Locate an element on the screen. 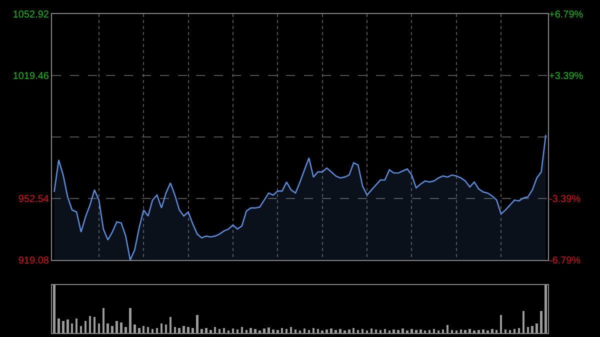 The width and height of the screenshot is (600, 337). y-tick-label: 1019.46 is located at coordinates (31, 76).